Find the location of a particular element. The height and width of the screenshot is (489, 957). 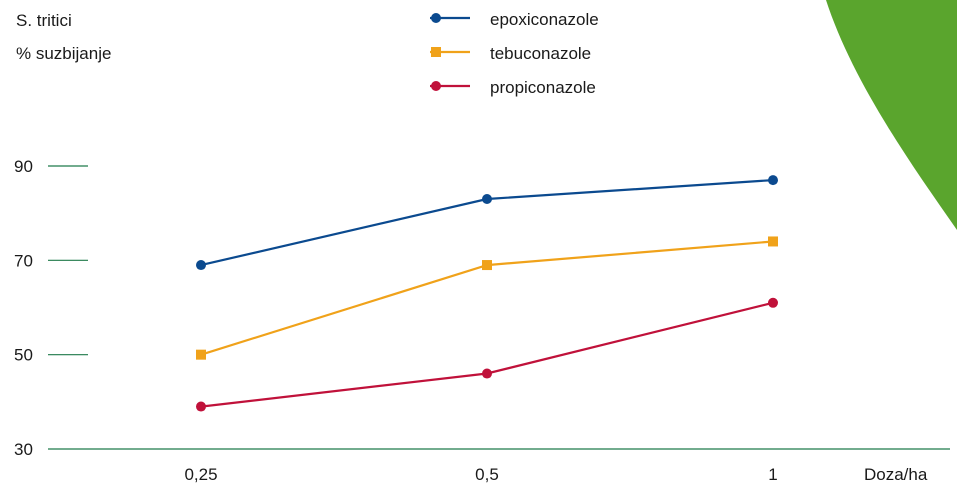

legend-item: epoxiconazole is located at coordinates (514, 19).